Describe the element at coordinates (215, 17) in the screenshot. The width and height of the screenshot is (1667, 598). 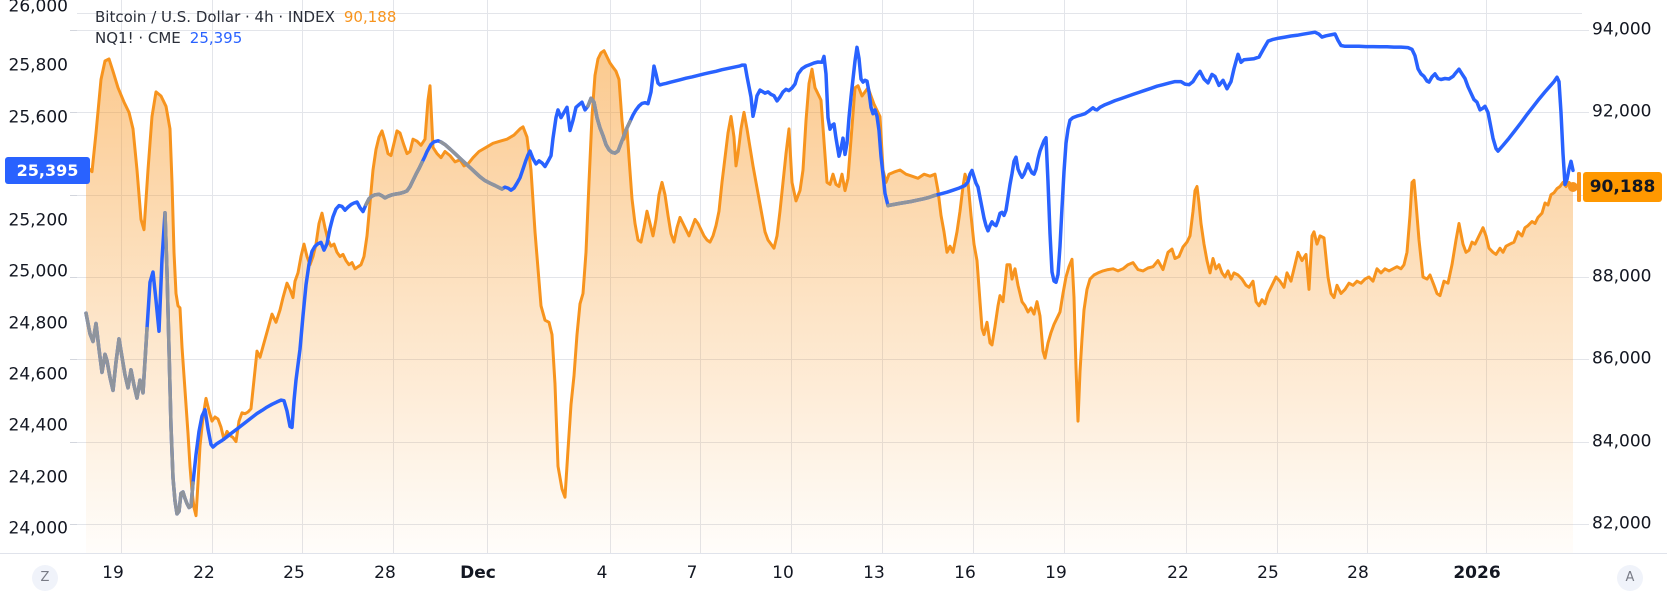
I see `legend-symbol-bitcoin: Bitcoin / U.S. Dollar · 4h · INDEX` at that location.